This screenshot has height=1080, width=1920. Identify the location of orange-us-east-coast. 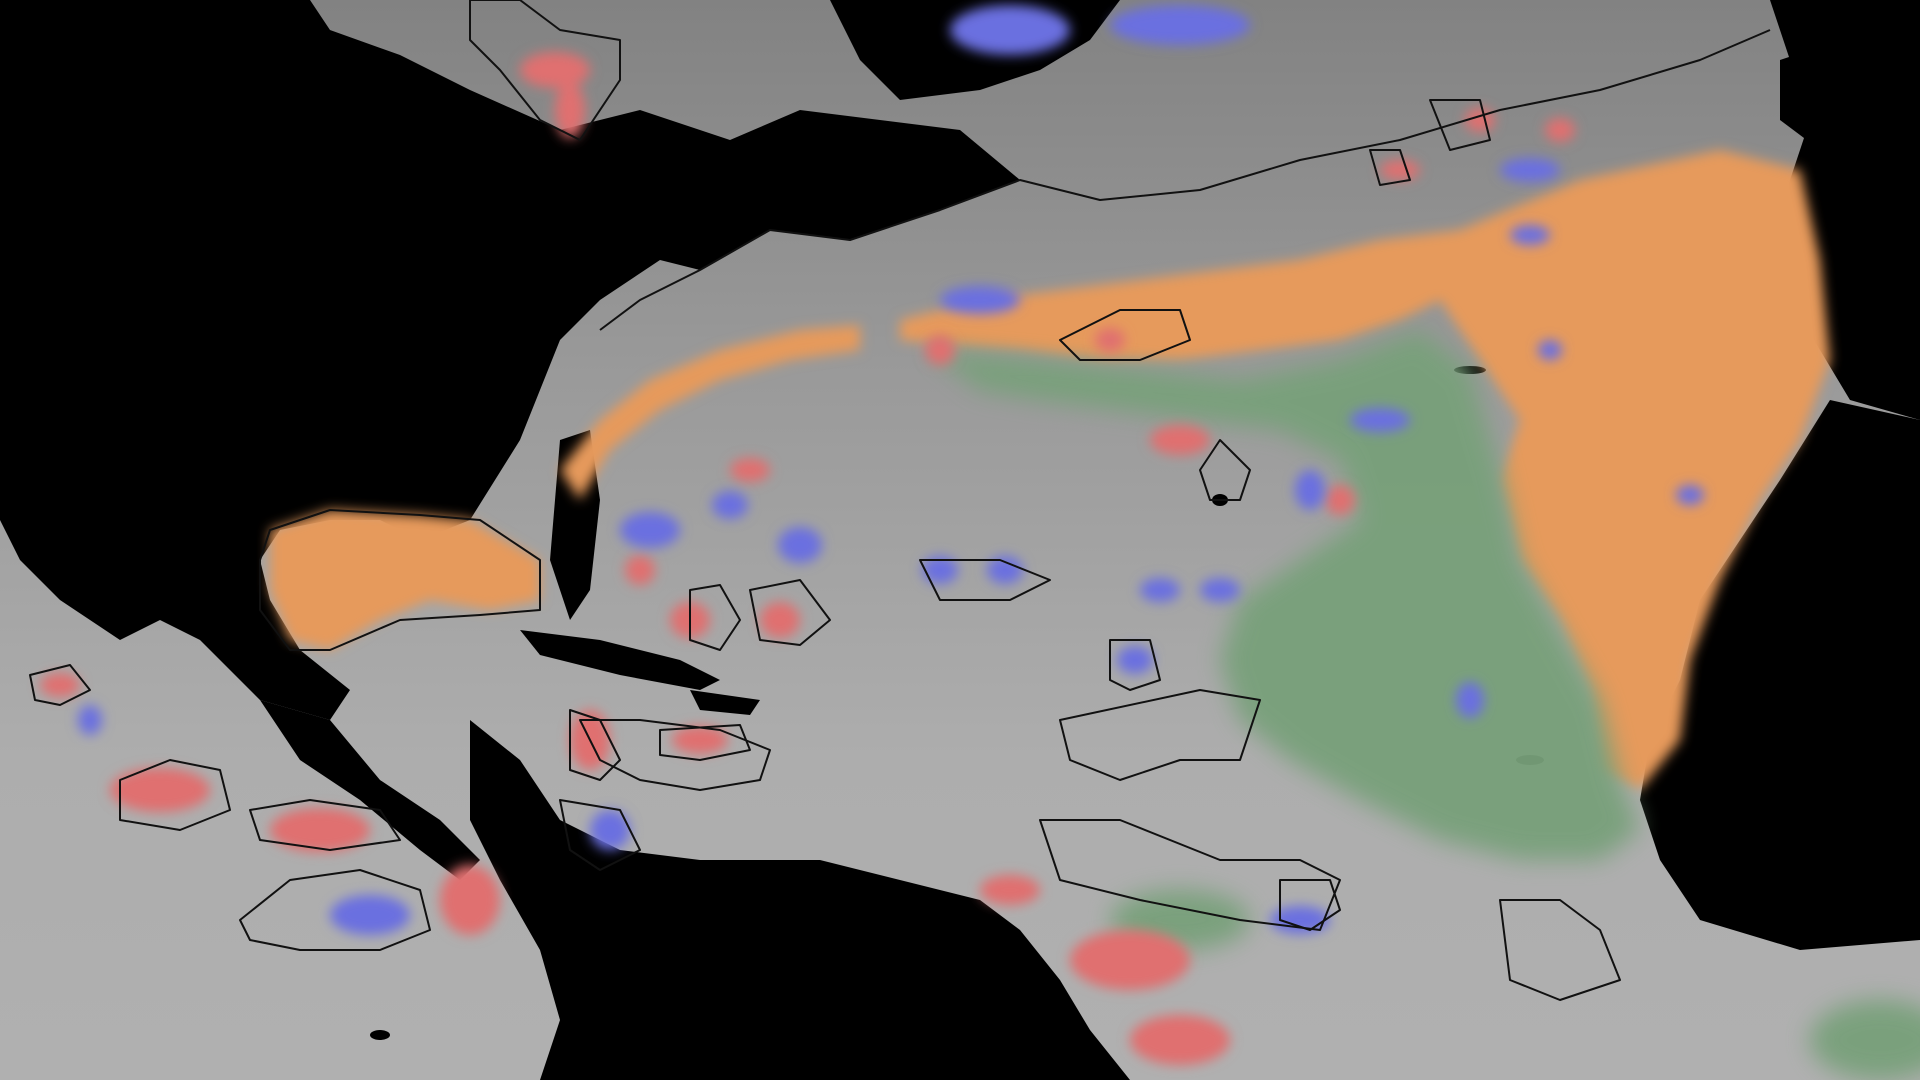
(710, 412).